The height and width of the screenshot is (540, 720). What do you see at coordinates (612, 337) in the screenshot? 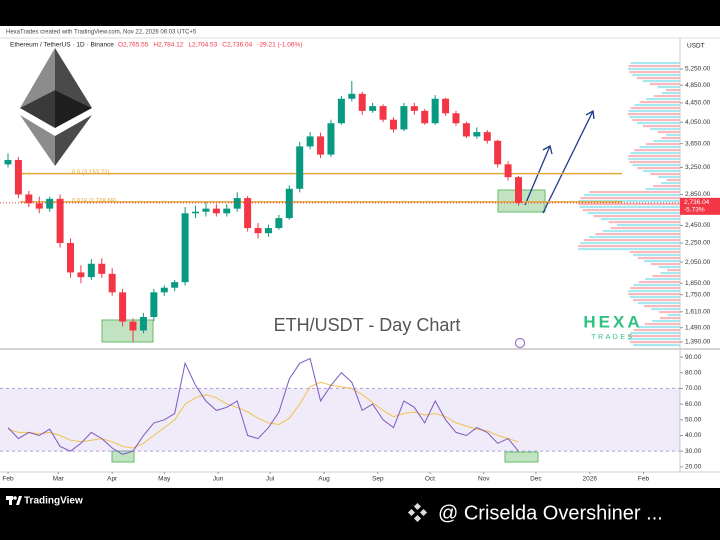
I see `brand-trades: TRADES` at bounding box center [612, 337].